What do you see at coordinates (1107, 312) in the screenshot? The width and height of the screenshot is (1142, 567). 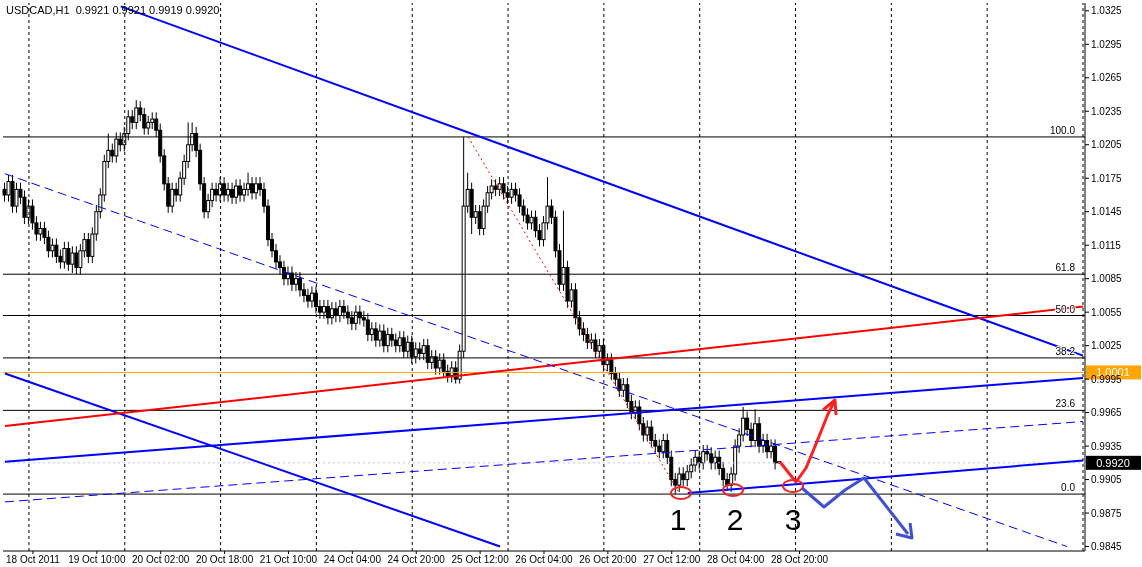 I see `y-tick-label: 1.0055` at bounding box center [1107, 312].